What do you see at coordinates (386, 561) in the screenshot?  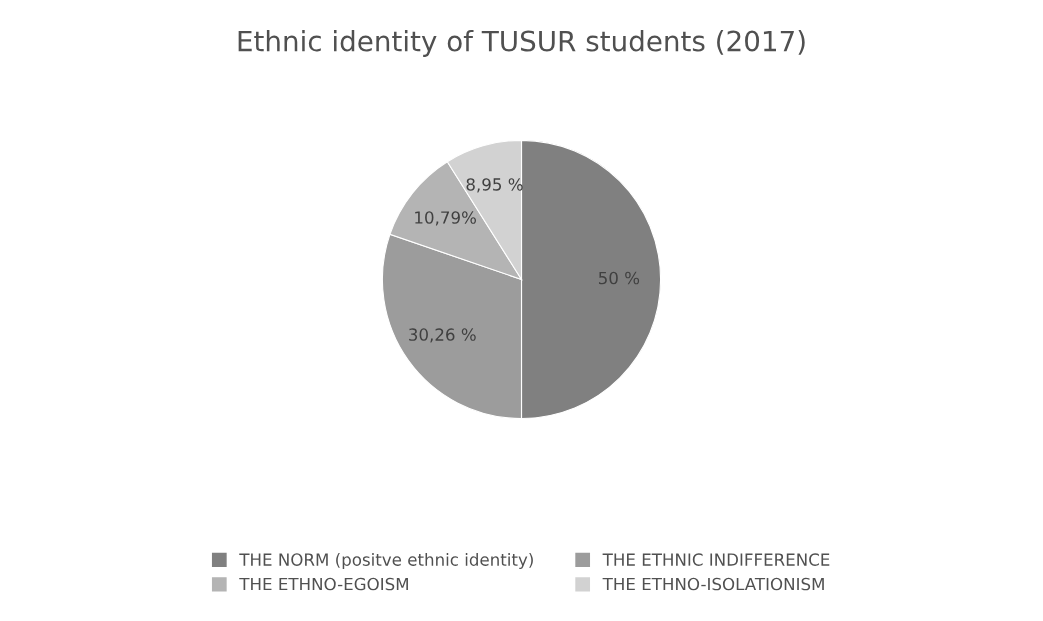 I see `legend-label: THE NORM (positve ethnic identity)` at bounding box center [386, 561].